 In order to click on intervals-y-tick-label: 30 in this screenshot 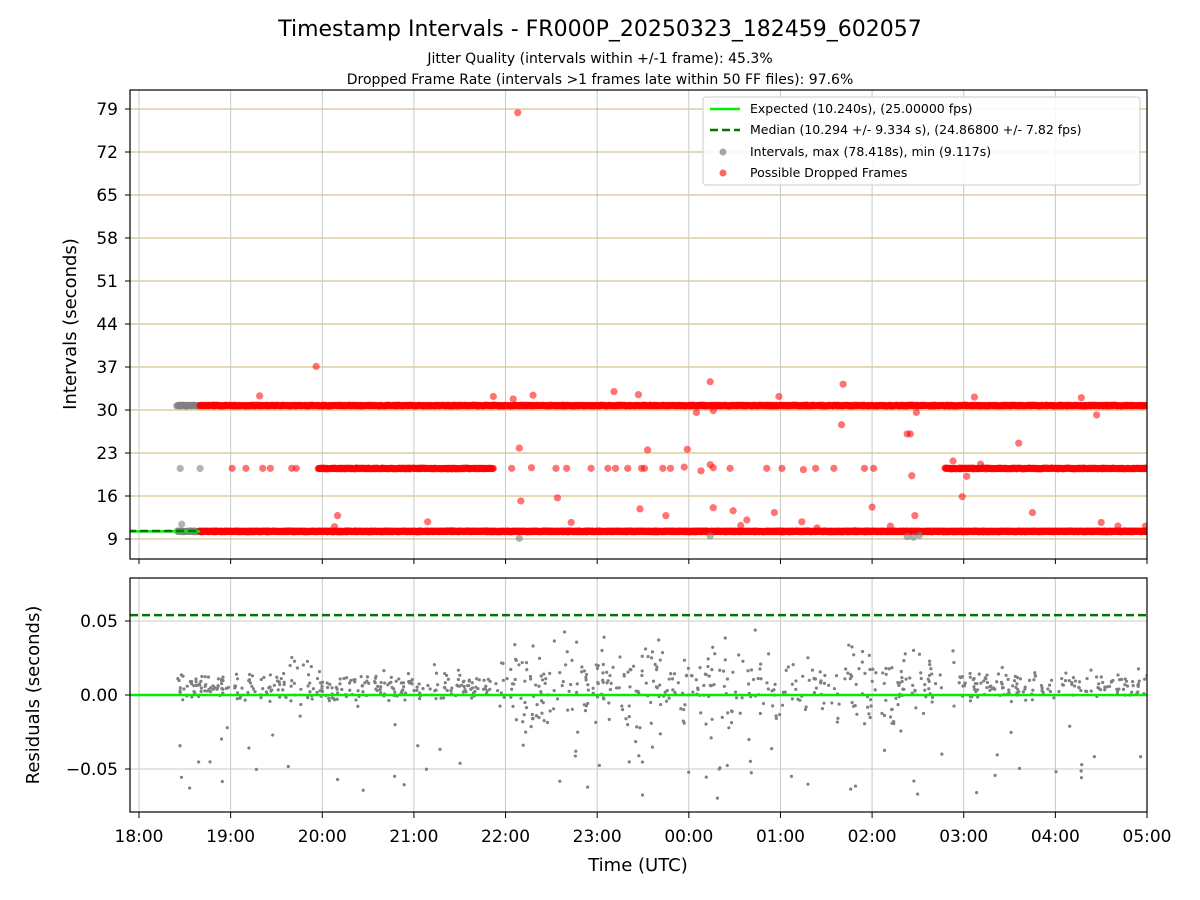, I will do `click(107, 411)`.